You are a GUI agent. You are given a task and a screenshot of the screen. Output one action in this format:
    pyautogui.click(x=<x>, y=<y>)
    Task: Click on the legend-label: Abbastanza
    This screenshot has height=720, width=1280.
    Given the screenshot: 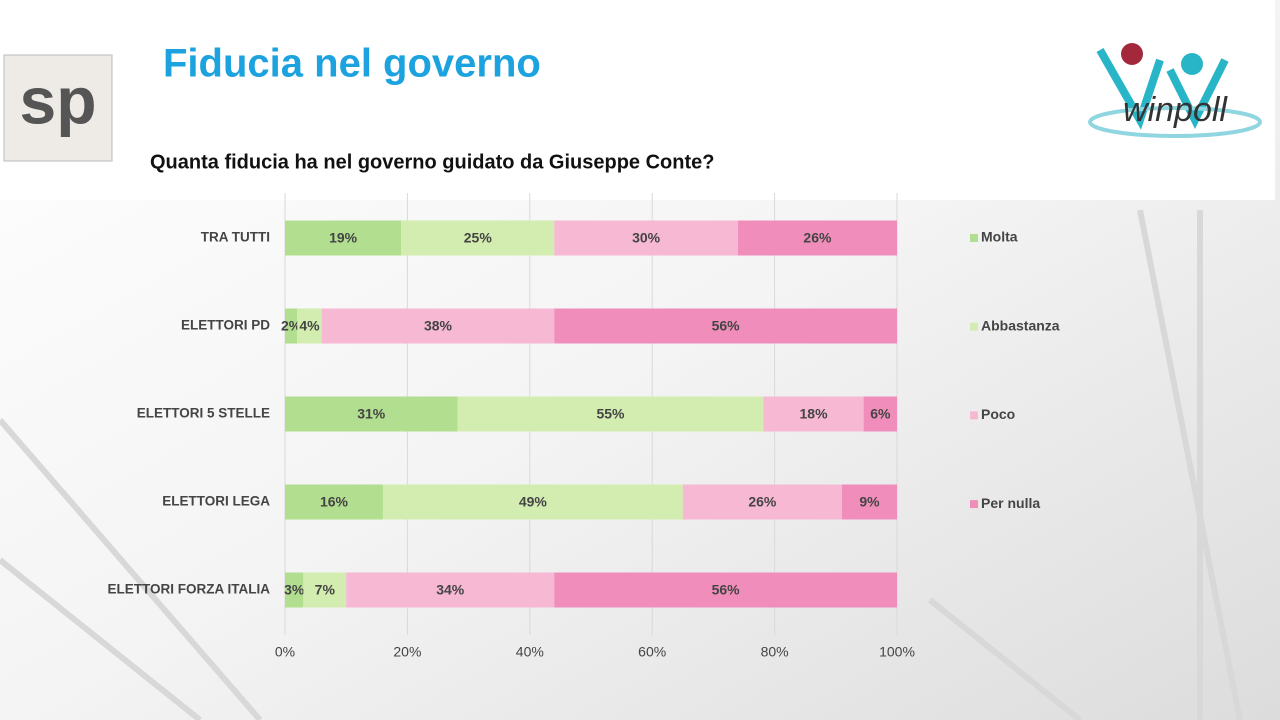 What is the action you would take?
    pyautogui.click(x=1020, y=325)
    